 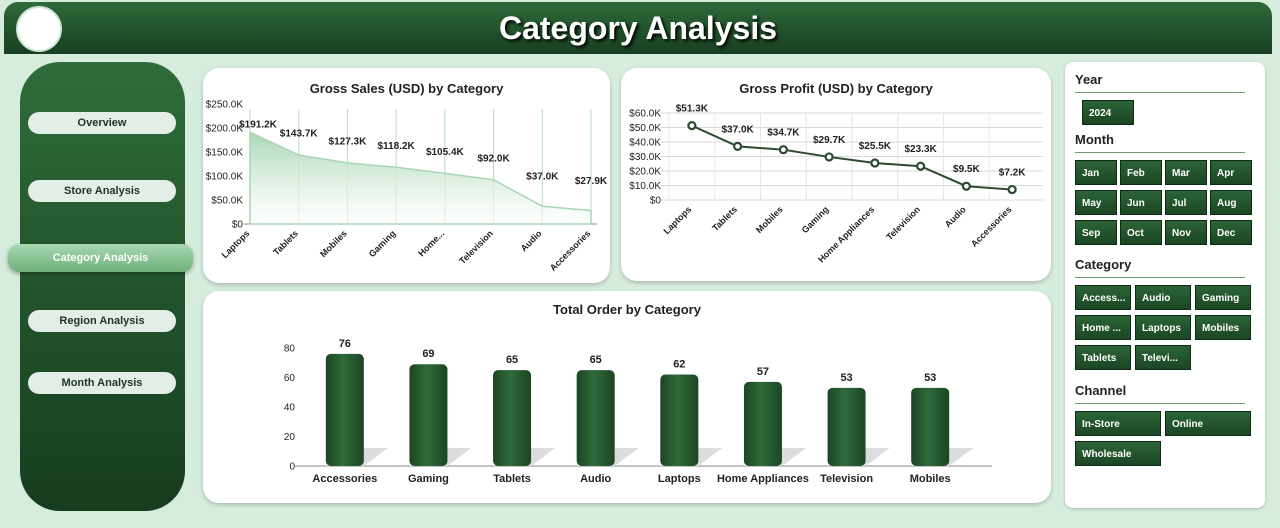 What do you see at coordinates (1103, 357) in the screenshot?
I see `slicer-button: Tablets` at bounding box center [1103, 357].